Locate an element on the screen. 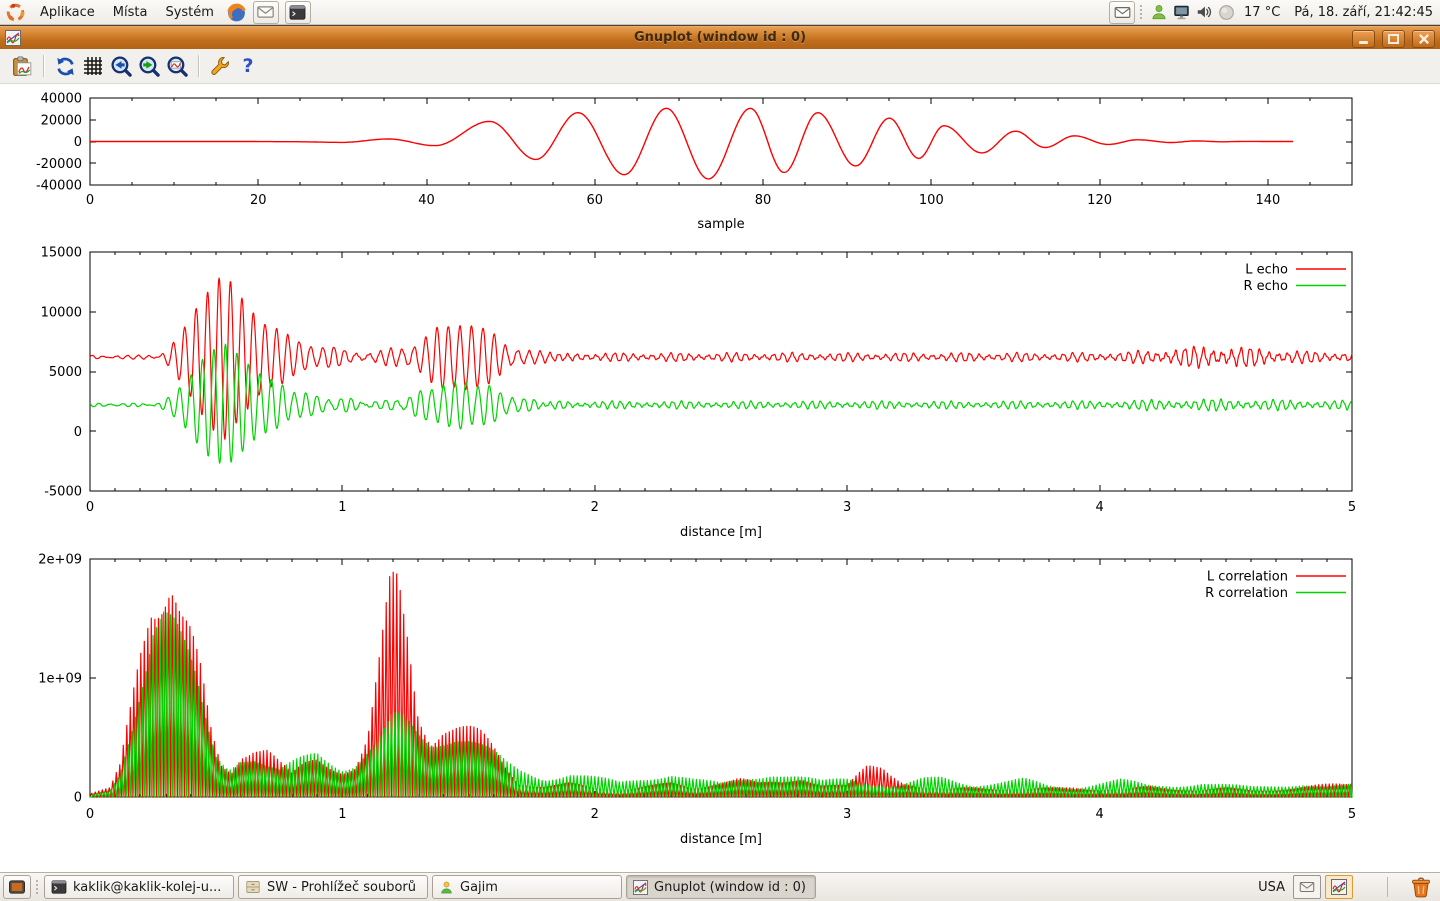  zoom-previous-button is located at coordinates (121, 66).